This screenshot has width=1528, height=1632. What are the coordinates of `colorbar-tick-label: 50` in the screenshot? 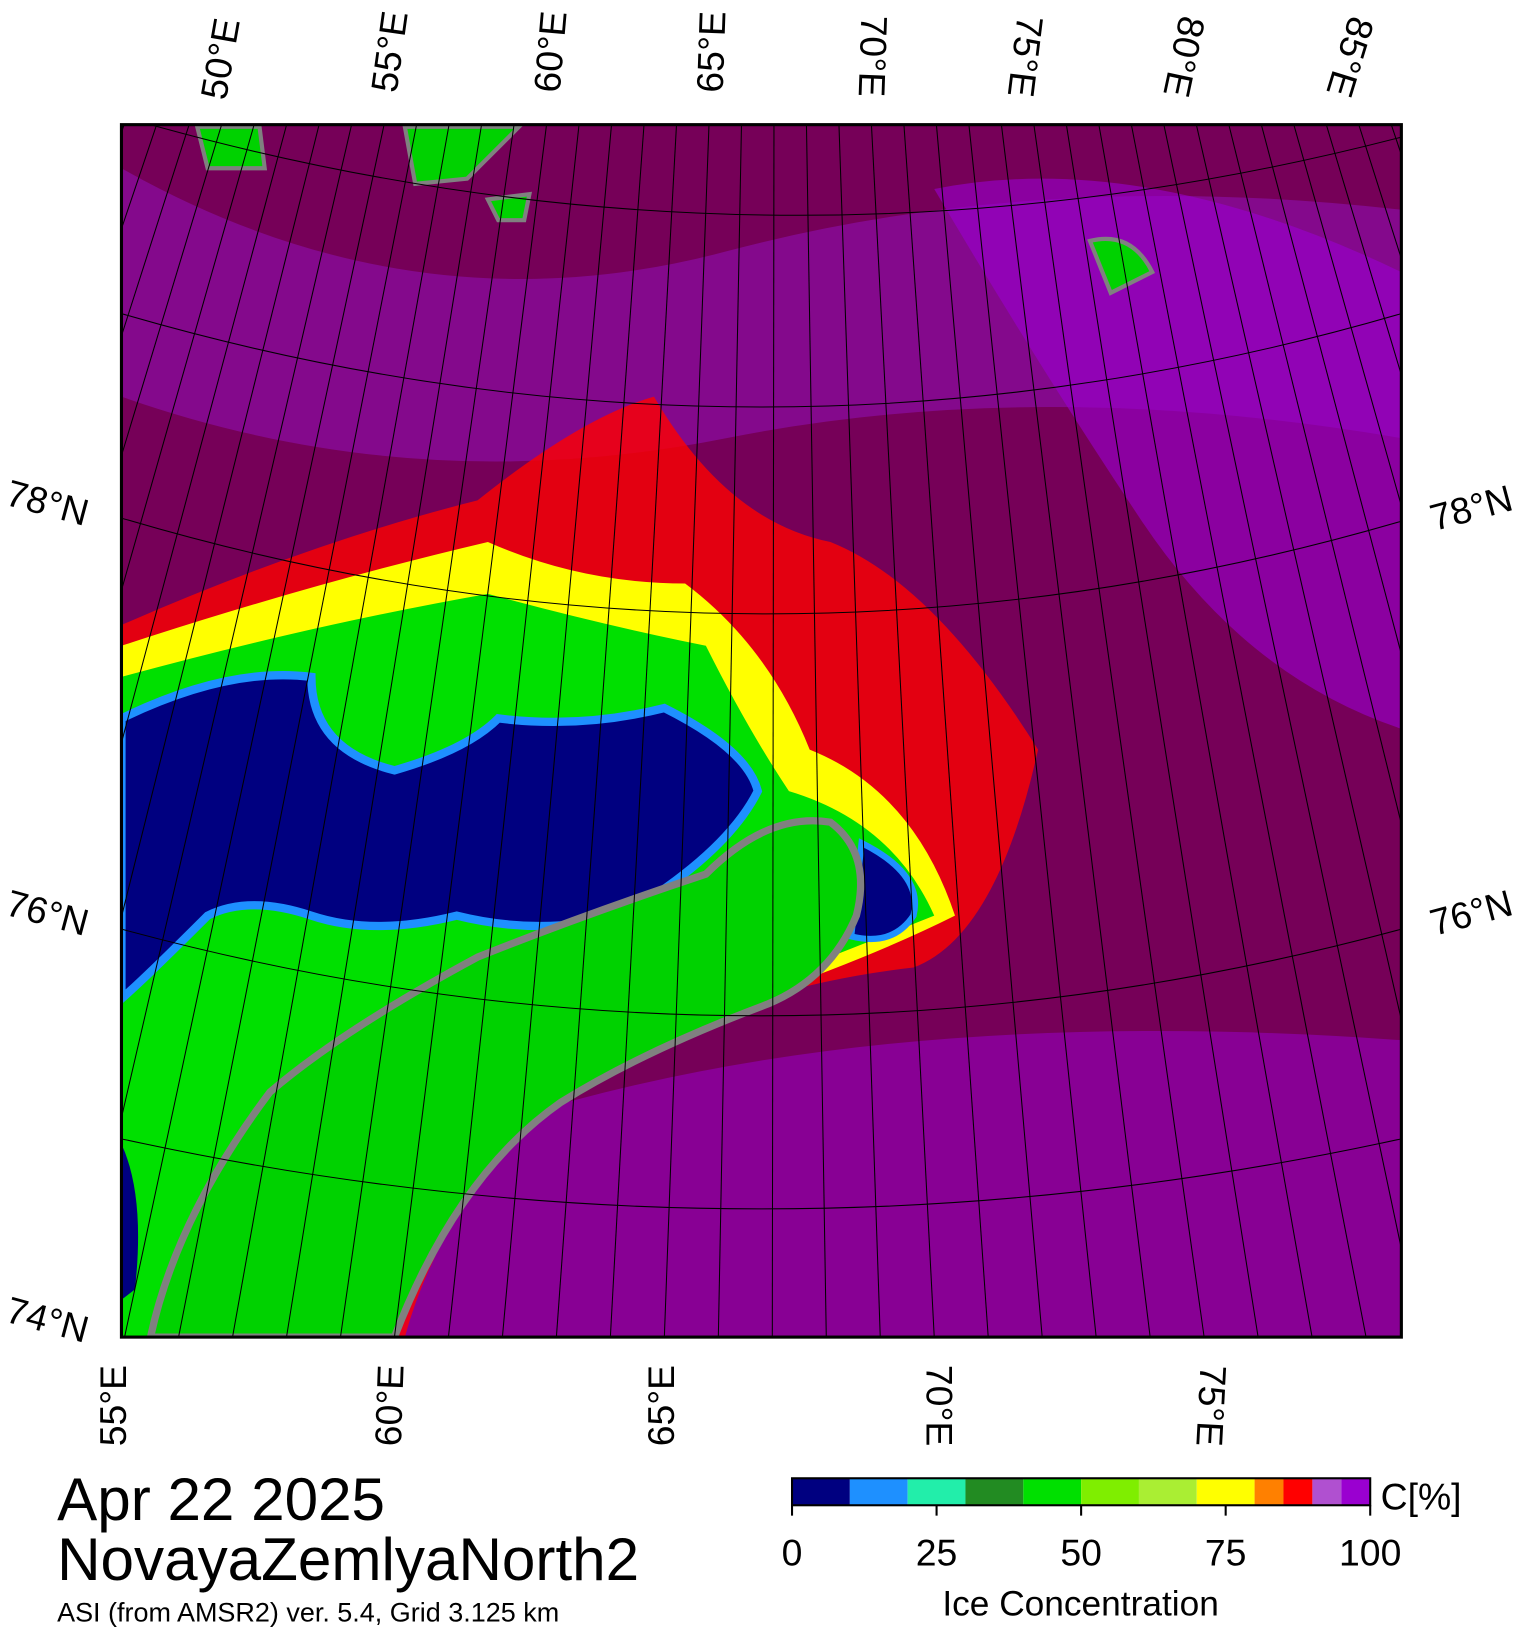 It's located at (1081, 1552).